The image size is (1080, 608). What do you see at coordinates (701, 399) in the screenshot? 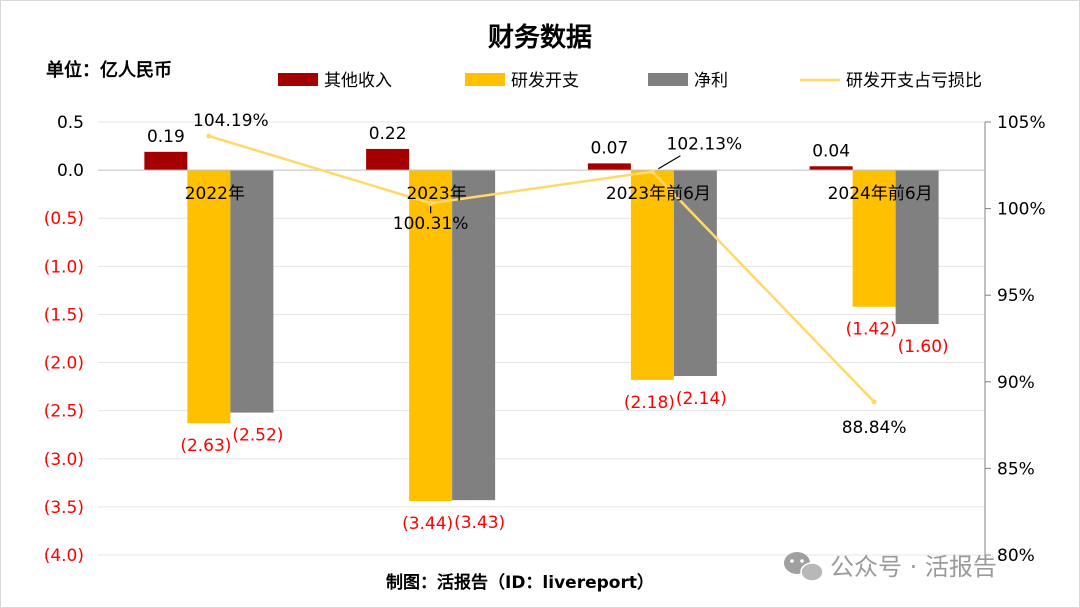
I see `bar-data-label: (2.14)` at bounding box center [701, 399].